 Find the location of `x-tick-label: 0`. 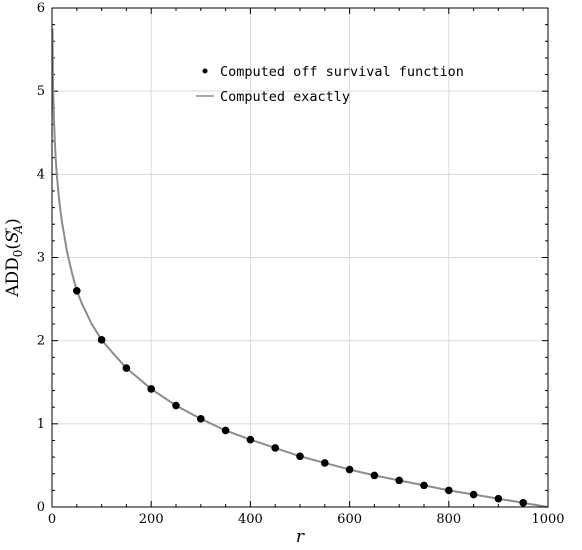

x-tick-label: 0 is located at coordinates (52, 519).